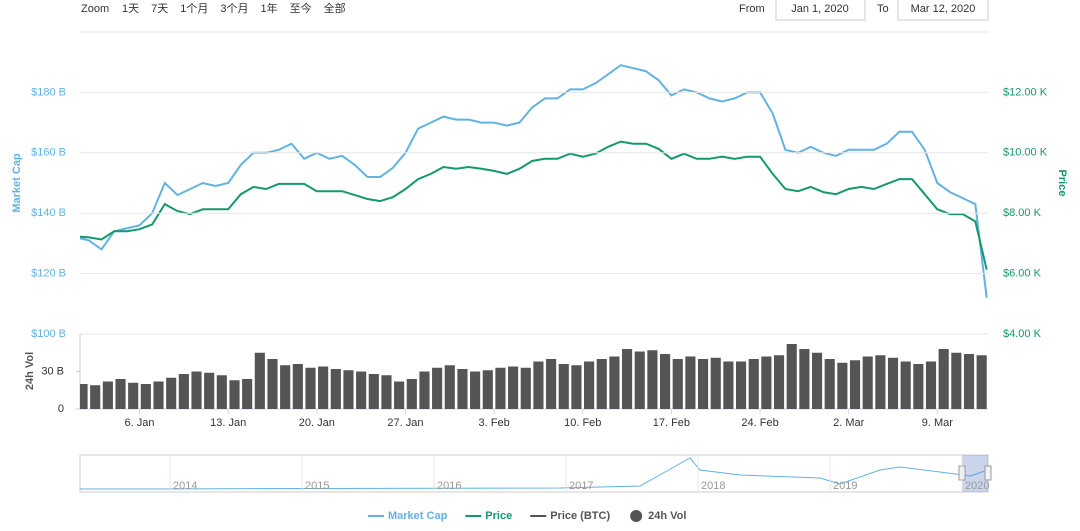 Image resolution: width=1080 pixels, height=531 pixels. What do you see at coordinates (140, 423) in the screenshot?
I see `x-tick-label: 6. Jan` at bounding box center [140, 423].